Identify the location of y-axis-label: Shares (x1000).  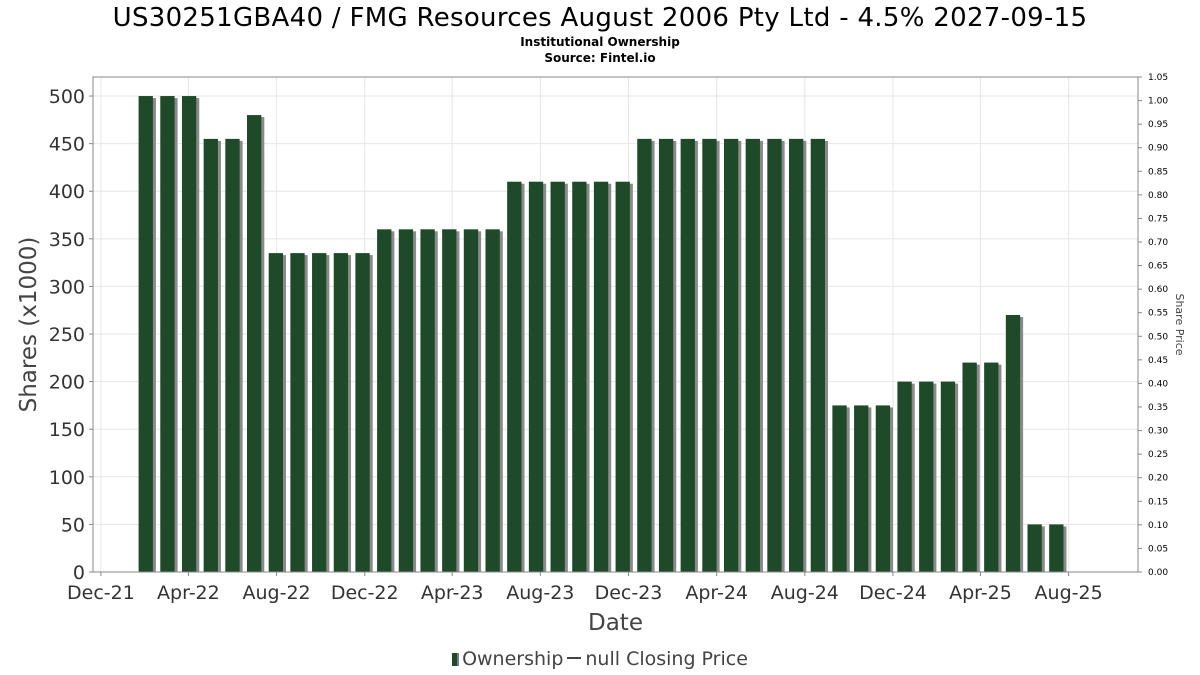
(29, 325).